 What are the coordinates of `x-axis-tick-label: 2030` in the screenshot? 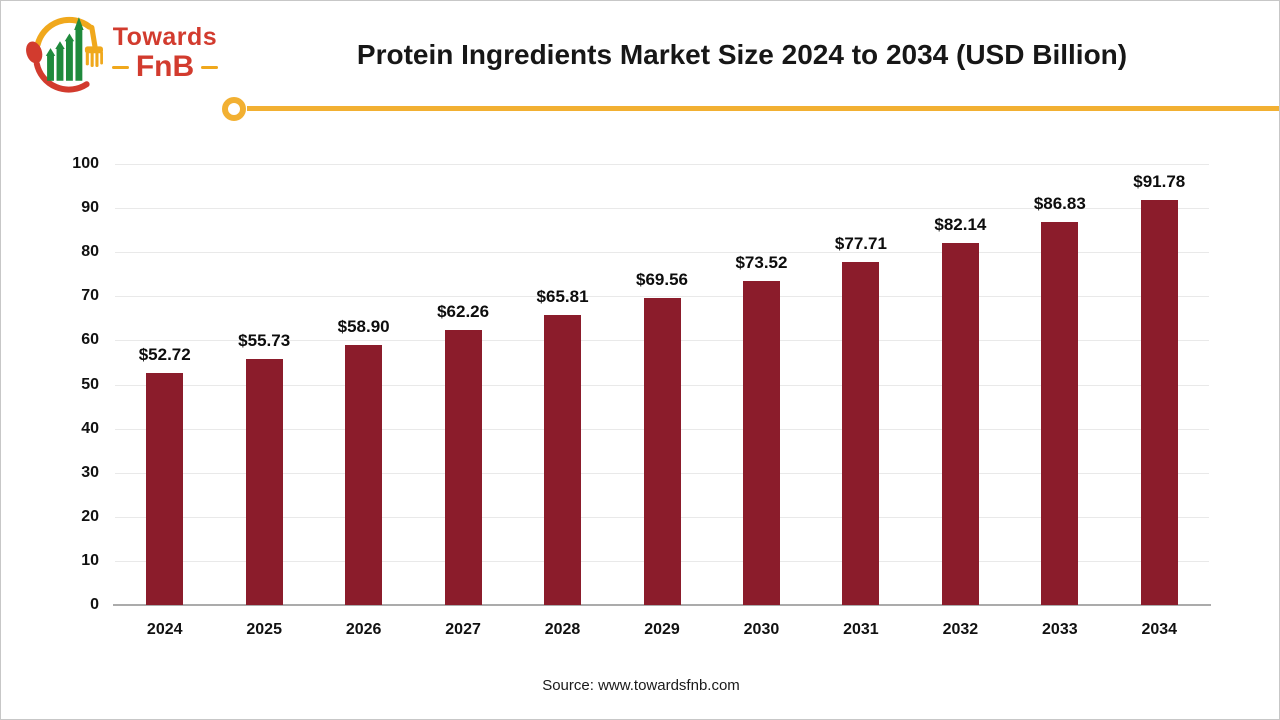 It's located at (761, 629).